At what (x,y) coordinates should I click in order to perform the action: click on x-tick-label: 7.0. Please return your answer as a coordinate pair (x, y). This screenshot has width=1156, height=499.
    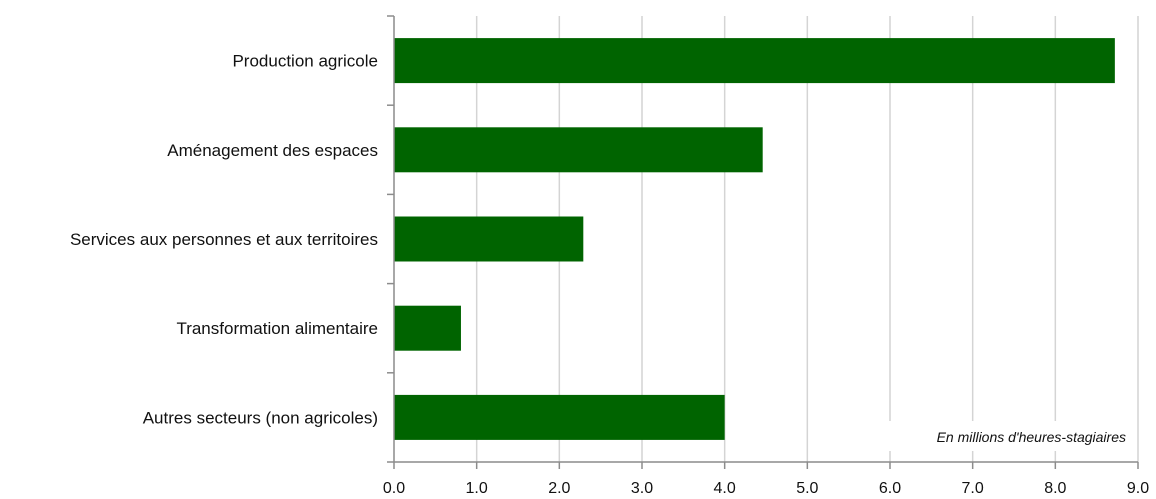
    Looking at the image, I should click on (973, 488).